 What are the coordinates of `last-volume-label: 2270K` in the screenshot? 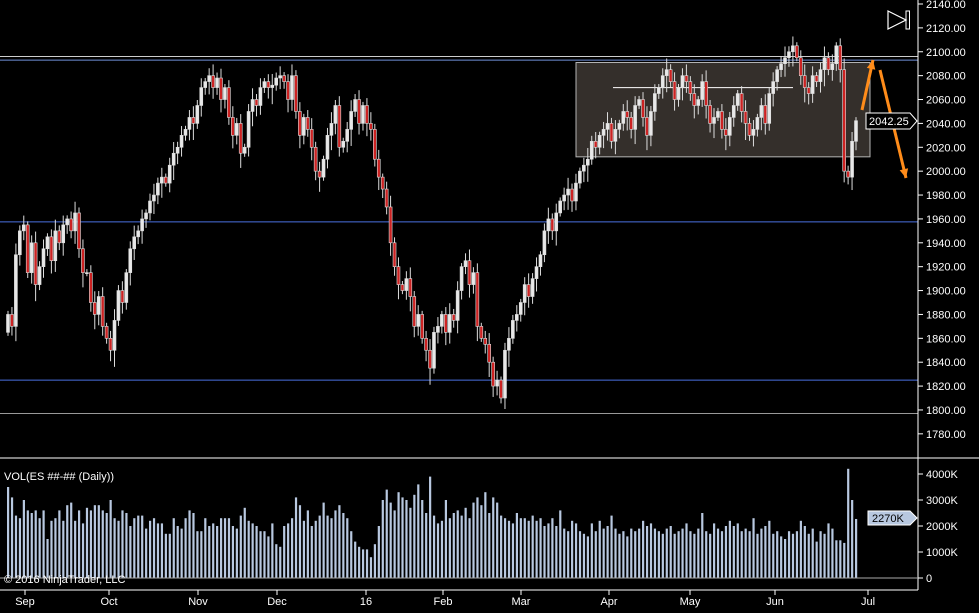 It's located at (888, 519).